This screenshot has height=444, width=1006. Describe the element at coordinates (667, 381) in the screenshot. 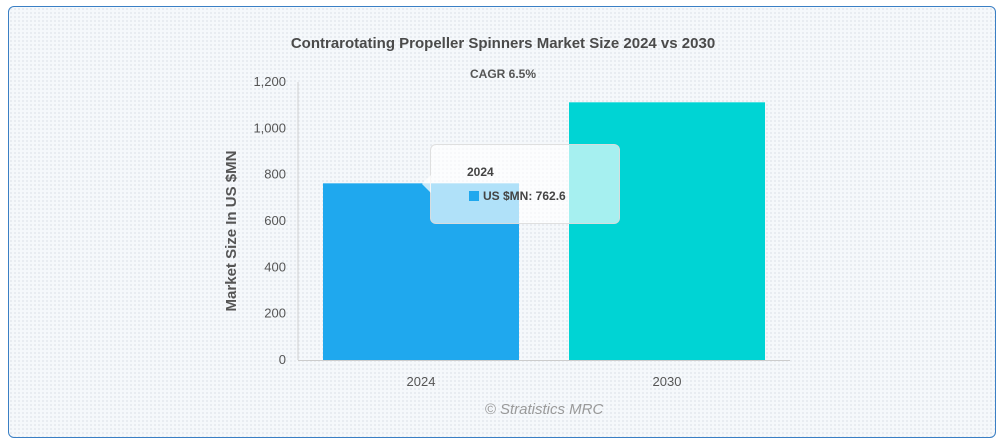

I see `x-tick-label: 2030` at that location.